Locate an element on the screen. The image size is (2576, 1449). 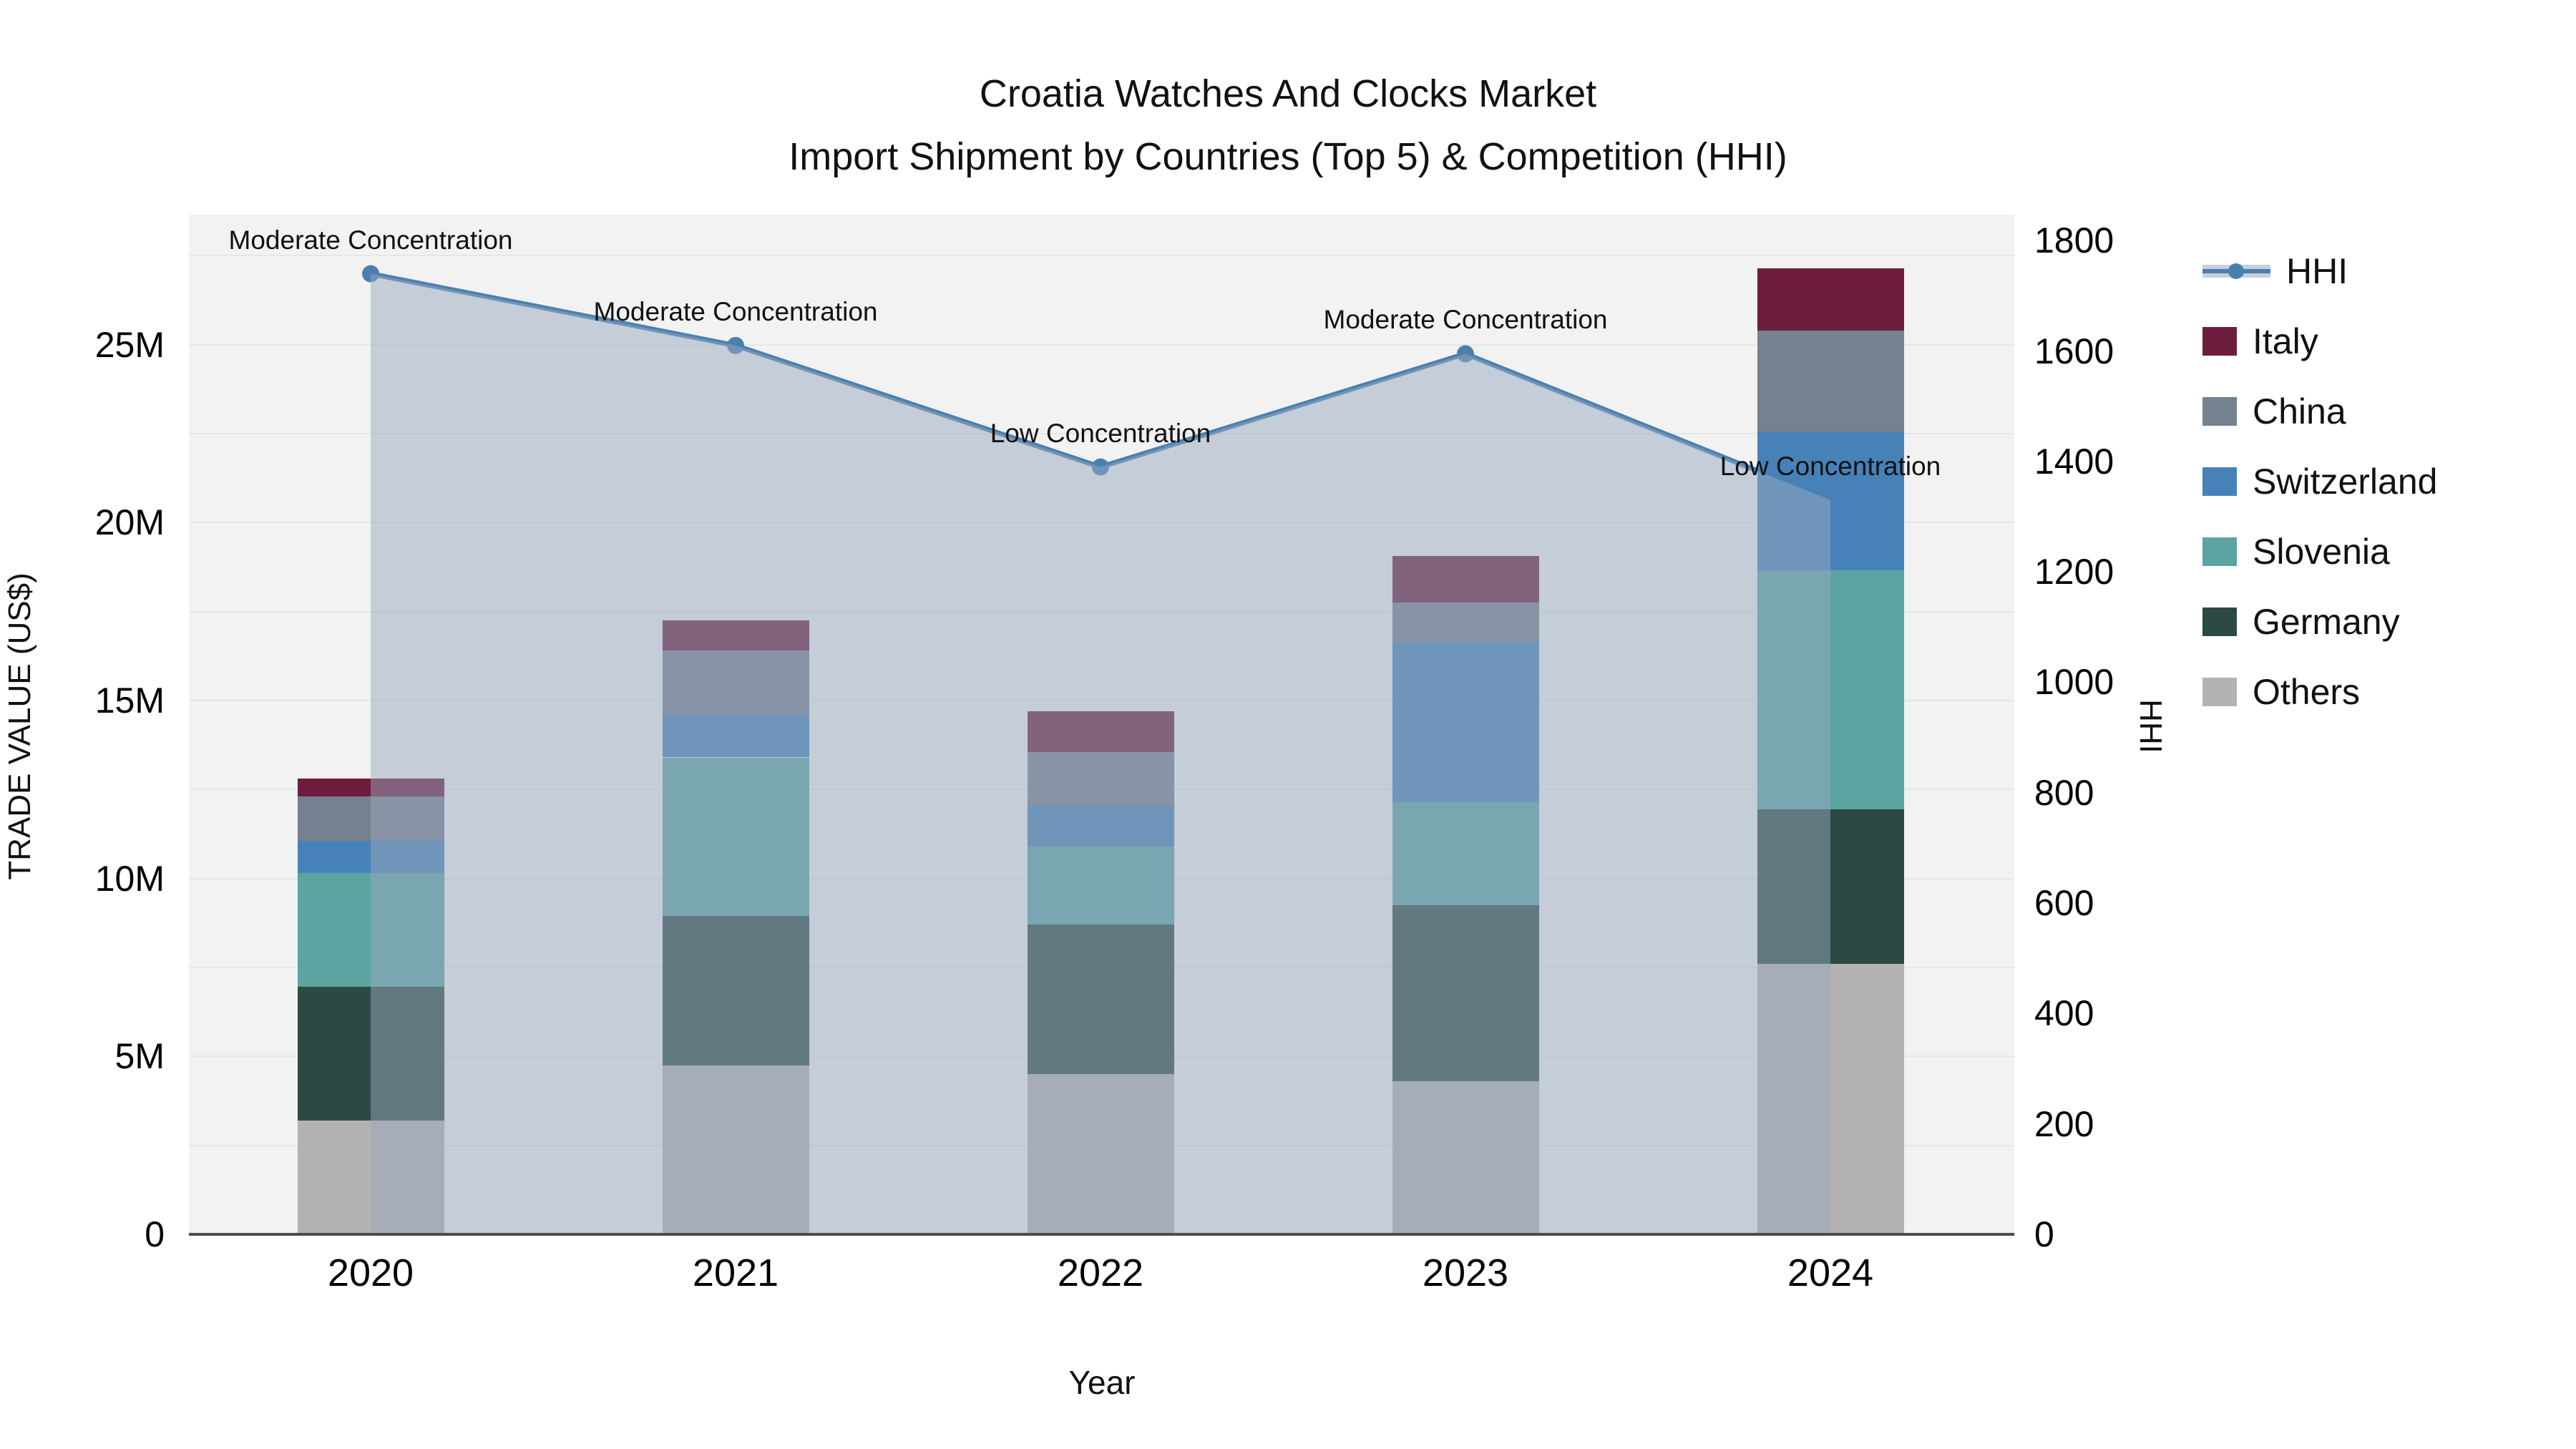
hhi-annotation-2023: Moderate Concentration is located at coordinates (1465, 320).